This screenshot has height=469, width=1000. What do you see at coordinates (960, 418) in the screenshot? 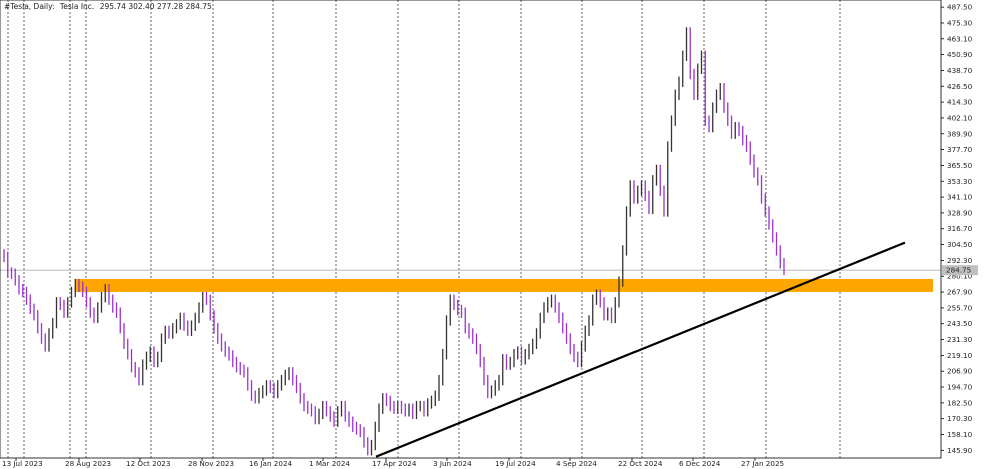
I see `y-tick-label: 170.30` at bounding box center [960, 418].